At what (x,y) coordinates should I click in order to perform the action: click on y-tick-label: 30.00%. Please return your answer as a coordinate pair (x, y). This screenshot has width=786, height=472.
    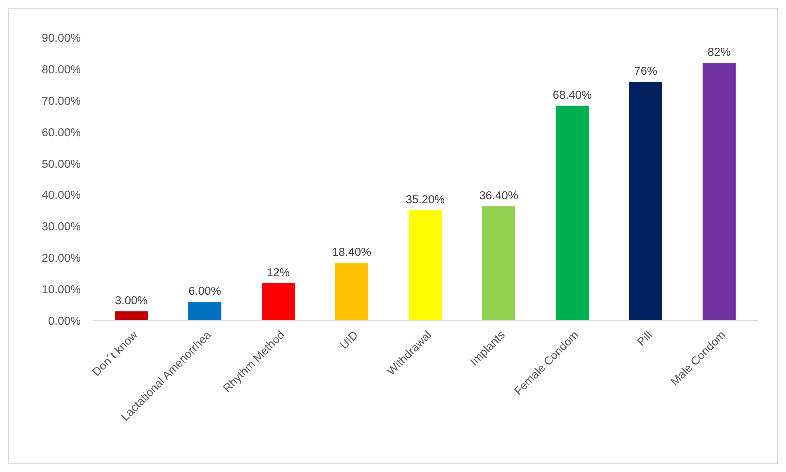
    Looking at the image, I should click on (61, 228).